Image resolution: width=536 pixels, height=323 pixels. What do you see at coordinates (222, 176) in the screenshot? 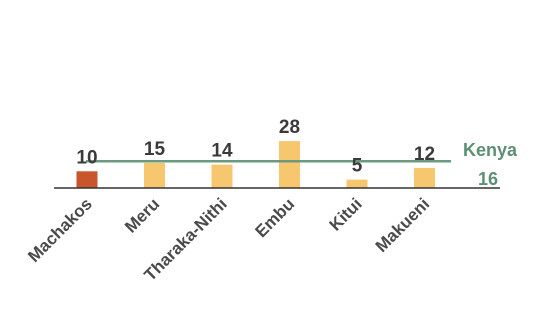
I see `bar-tharaka-nithi` at bounding box center [222, 176].